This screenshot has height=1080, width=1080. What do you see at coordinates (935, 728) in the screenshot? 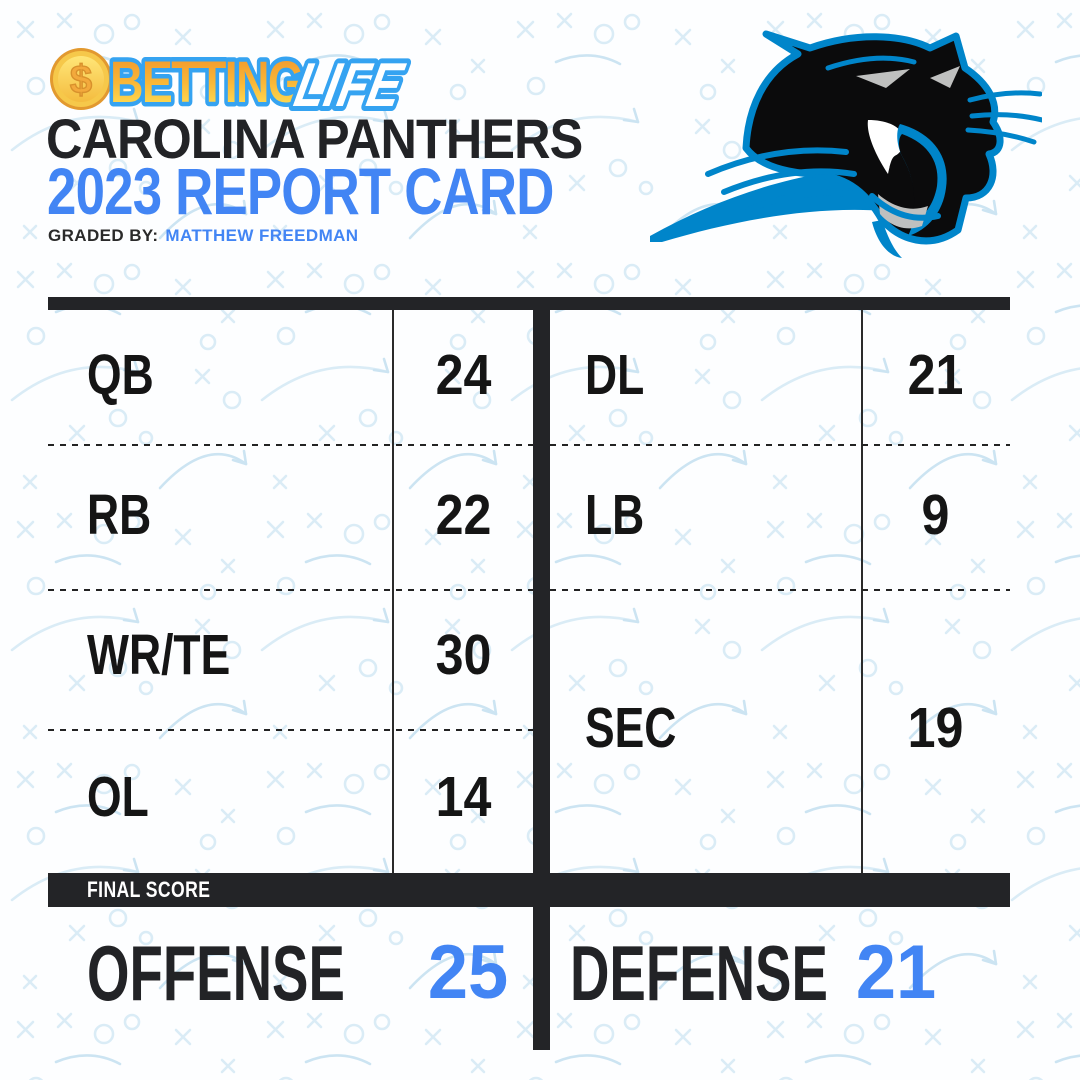
I see `row-value-sec: 19` at bounding box center [935, 728].